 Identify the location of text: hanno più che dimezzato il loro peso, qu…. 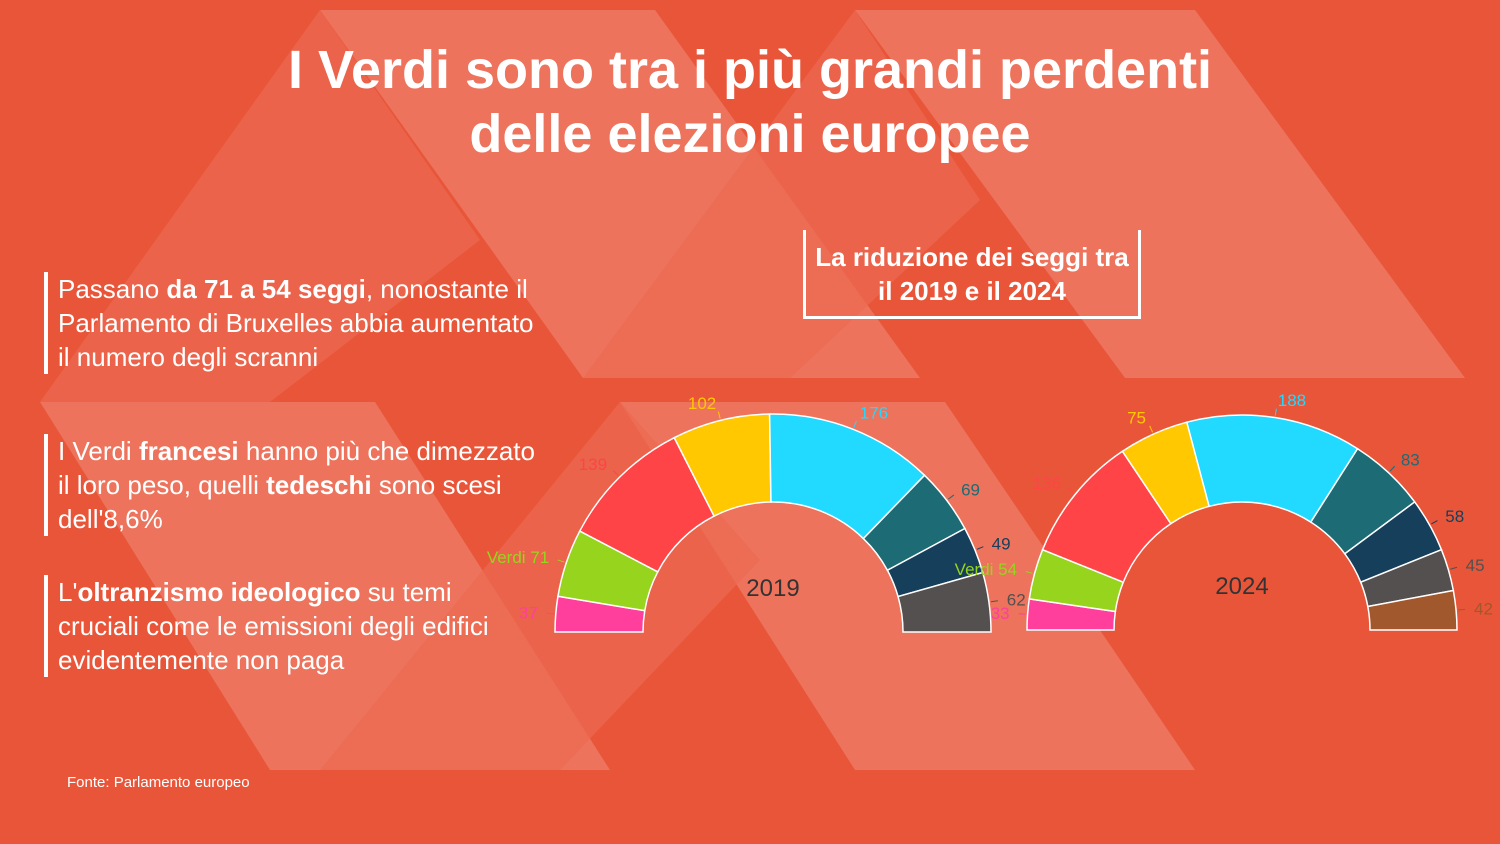
(296, 468).